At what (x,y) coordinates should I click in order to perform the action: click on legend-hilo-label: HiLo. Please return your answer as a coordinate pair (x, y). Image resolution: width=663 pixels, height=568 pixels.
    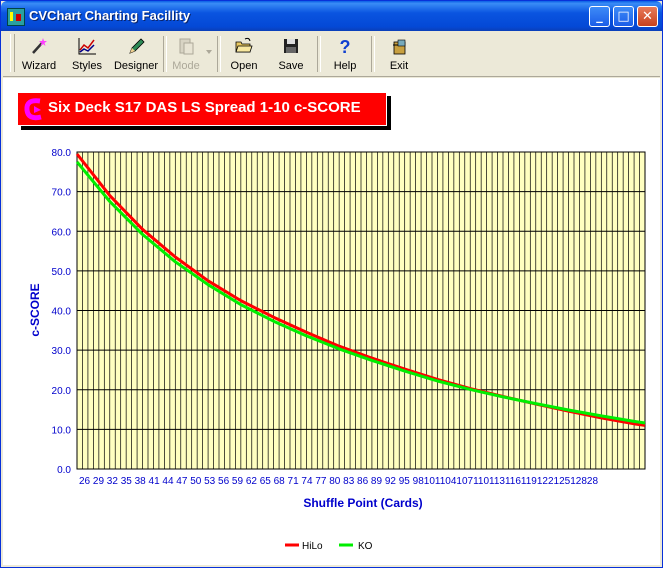
    Looking at the image, I should click on (312, 546).